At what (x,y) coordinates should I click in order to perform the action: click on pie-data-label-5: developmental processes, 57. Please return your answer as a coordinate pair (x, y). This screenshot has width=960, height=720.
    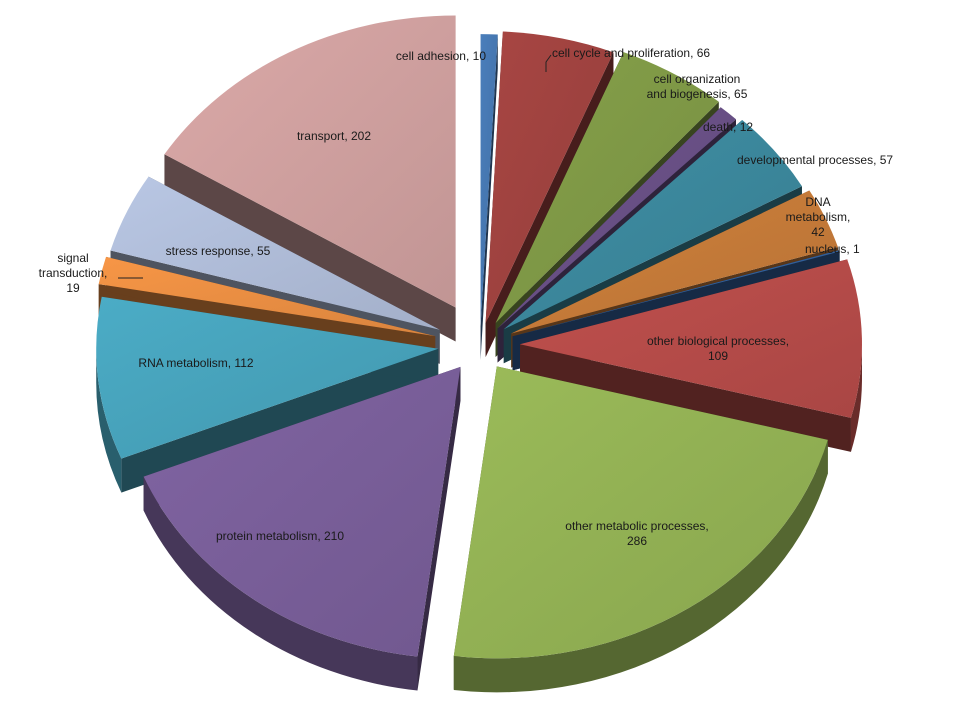
    Looking at the image, I should click on (815, 160).